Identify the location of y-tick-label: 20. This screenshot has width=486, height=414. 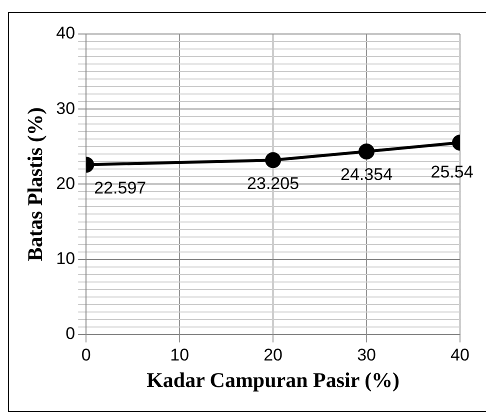
(66, 183).